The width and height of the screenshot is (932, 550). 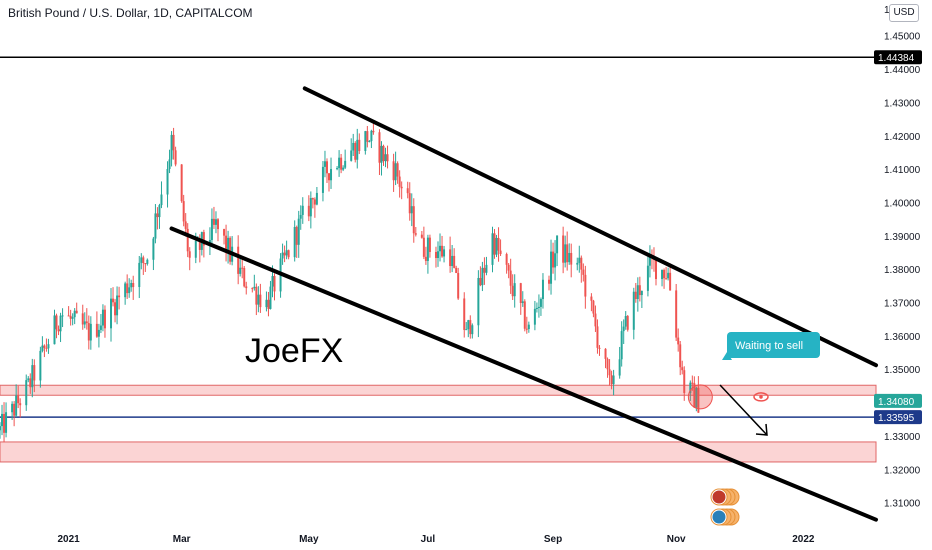 What do you see at coordinates (902, 70) in the screenshot?
I see `price-tick-label: 1.44000` at bounding box center [902, 70].